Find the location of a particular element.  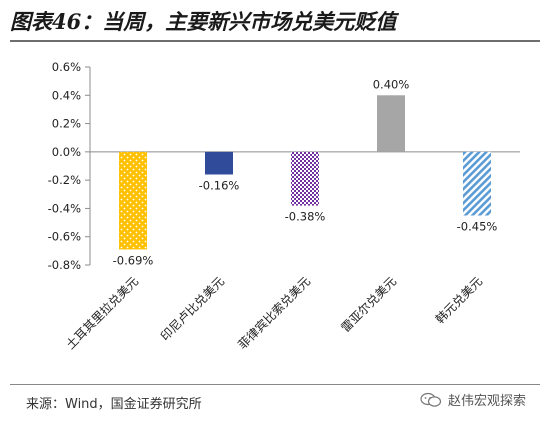

category-label: 土耳其里拉兑美元 is located at coordinates (102, 313).